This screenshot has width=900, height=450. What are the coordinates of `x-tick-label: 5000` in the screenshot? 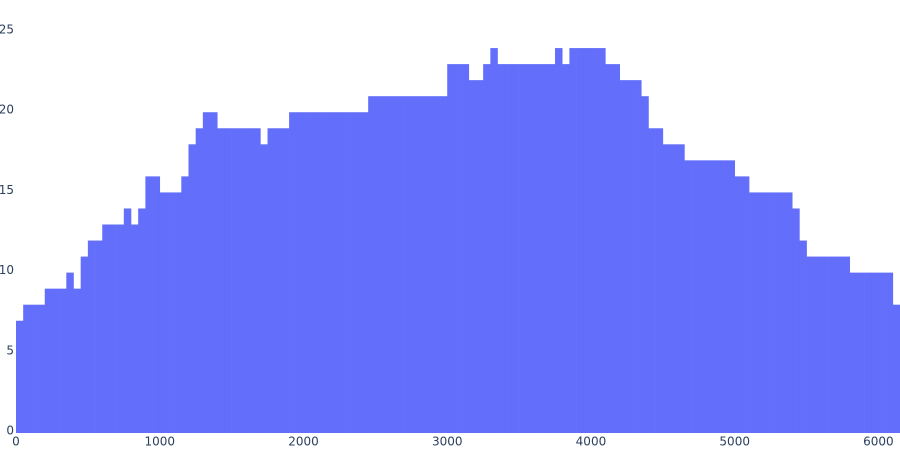 It's located at (734, 442).